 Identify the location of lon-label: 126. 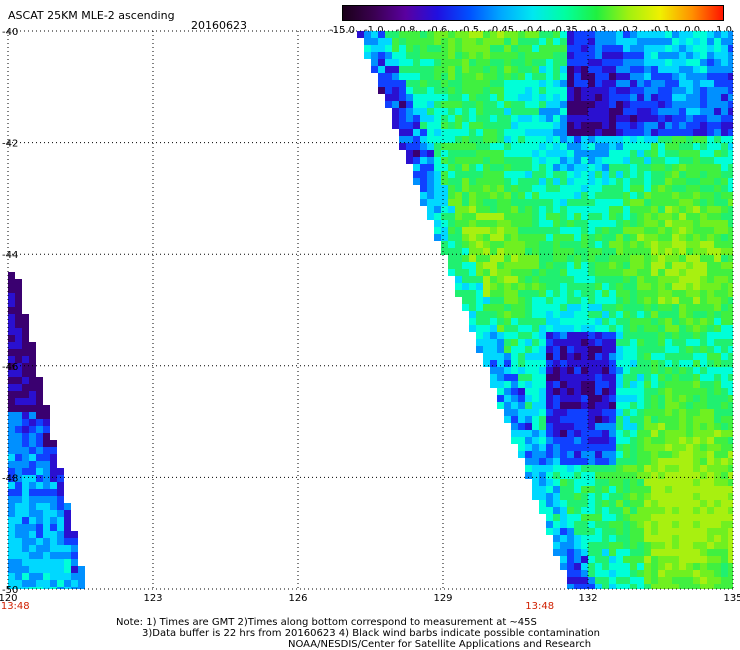
(297, 598).